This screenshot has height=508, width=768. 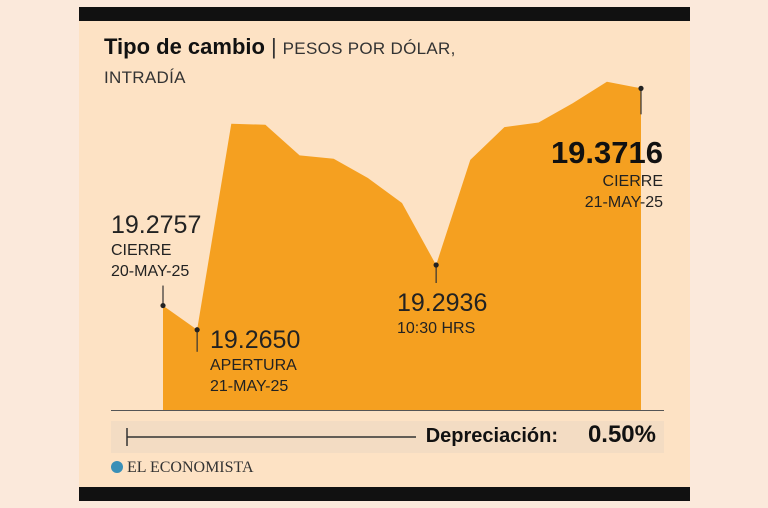 What do you see at coordinates (280, 47) in the screenshot?
I see `chart-title-line: Tipo de cambio | PESOS POR DÓLAR,` at bounding box center [280, 47].